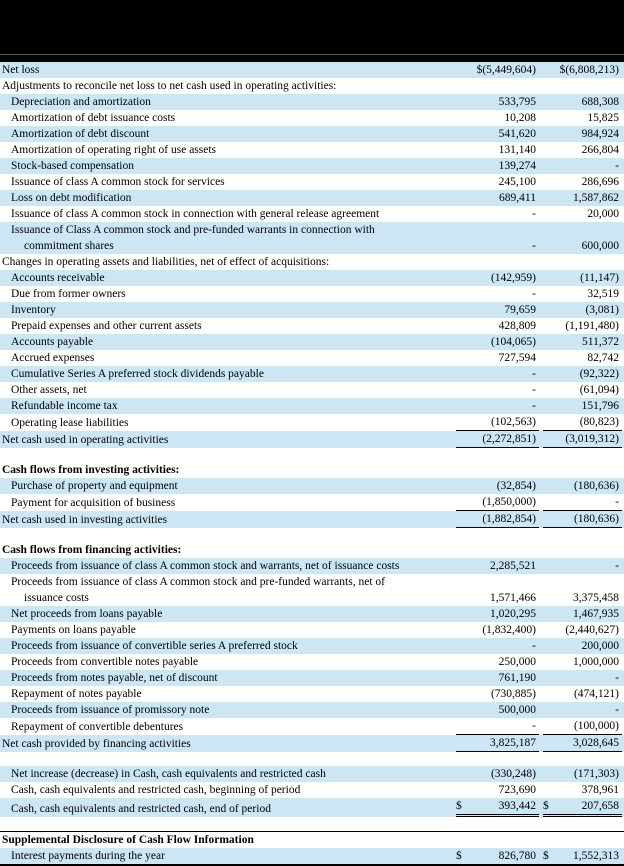  I want to click on value-col2: 32,519, so click(603, 294).